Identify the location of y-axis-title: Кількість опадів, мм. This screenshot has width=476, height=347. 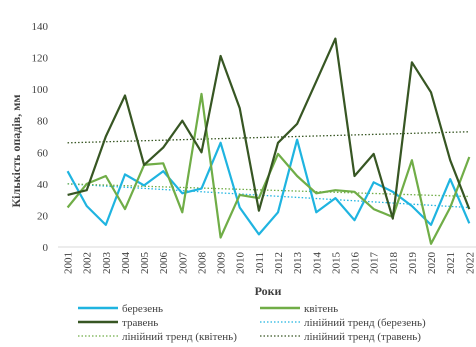
(16, 150).